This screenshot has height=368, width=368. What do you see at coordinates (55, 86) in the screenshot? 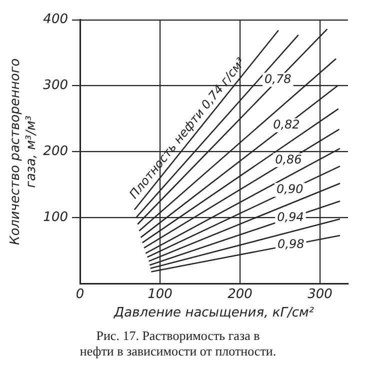
I see `y-tick-label: 300` at bounding box center [55, 86].